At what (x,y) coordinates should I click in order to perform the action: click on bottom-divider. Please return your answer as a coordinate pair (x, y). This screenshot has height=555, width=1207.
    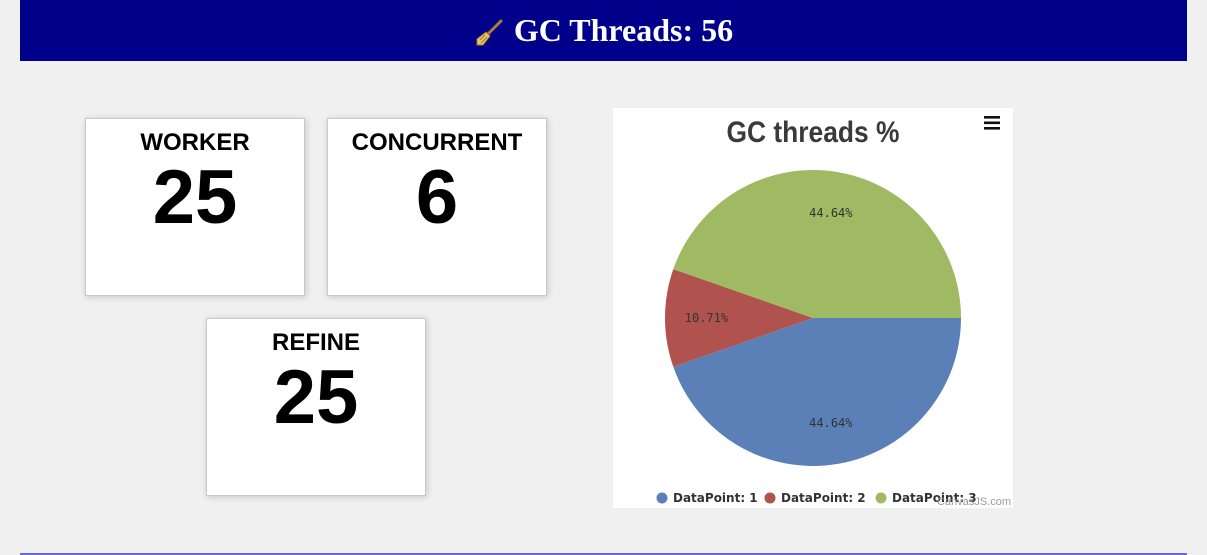
    Looking at the image, I should click on (603, 554).